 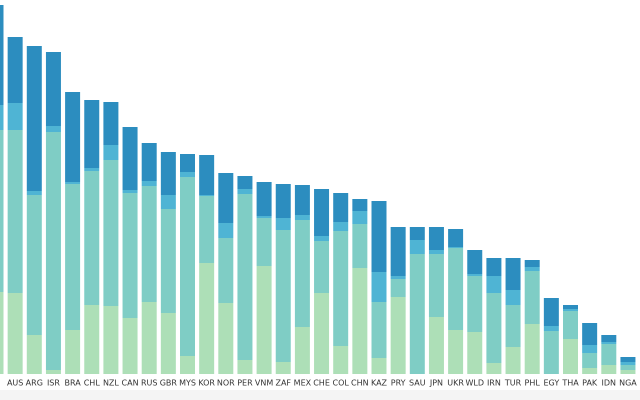 What do you see at coordinates (187, 383) in the screenshot?
I see `x-tick-label: MYS` at bounding box center [187, 383].